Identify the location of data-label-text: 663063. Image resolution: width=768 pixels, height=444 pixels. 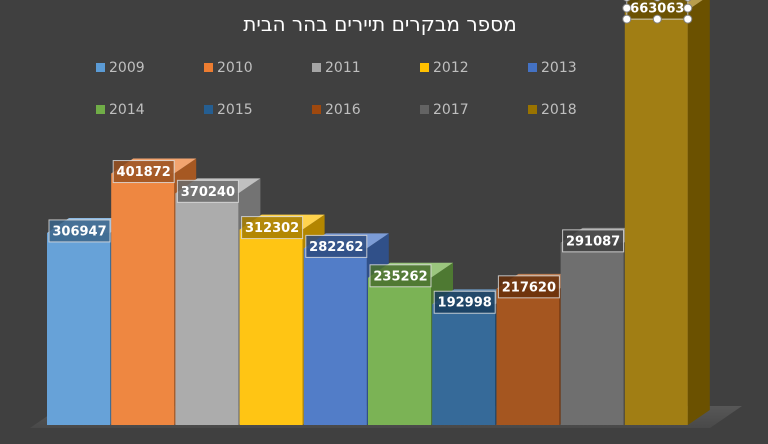
(657, 9).